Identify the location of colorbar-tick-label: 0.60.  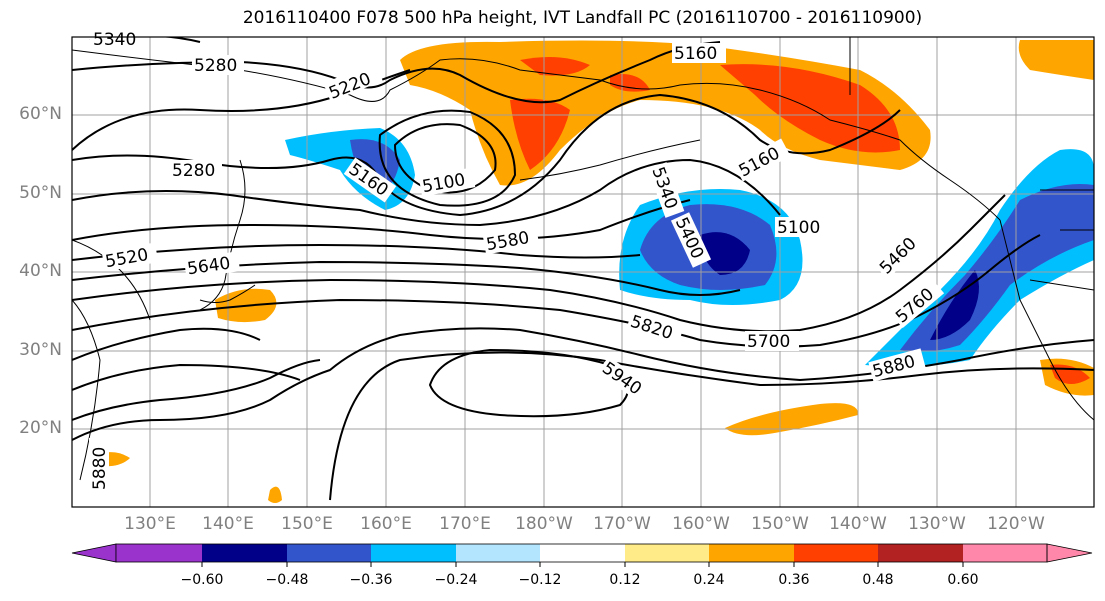
(963, 580).